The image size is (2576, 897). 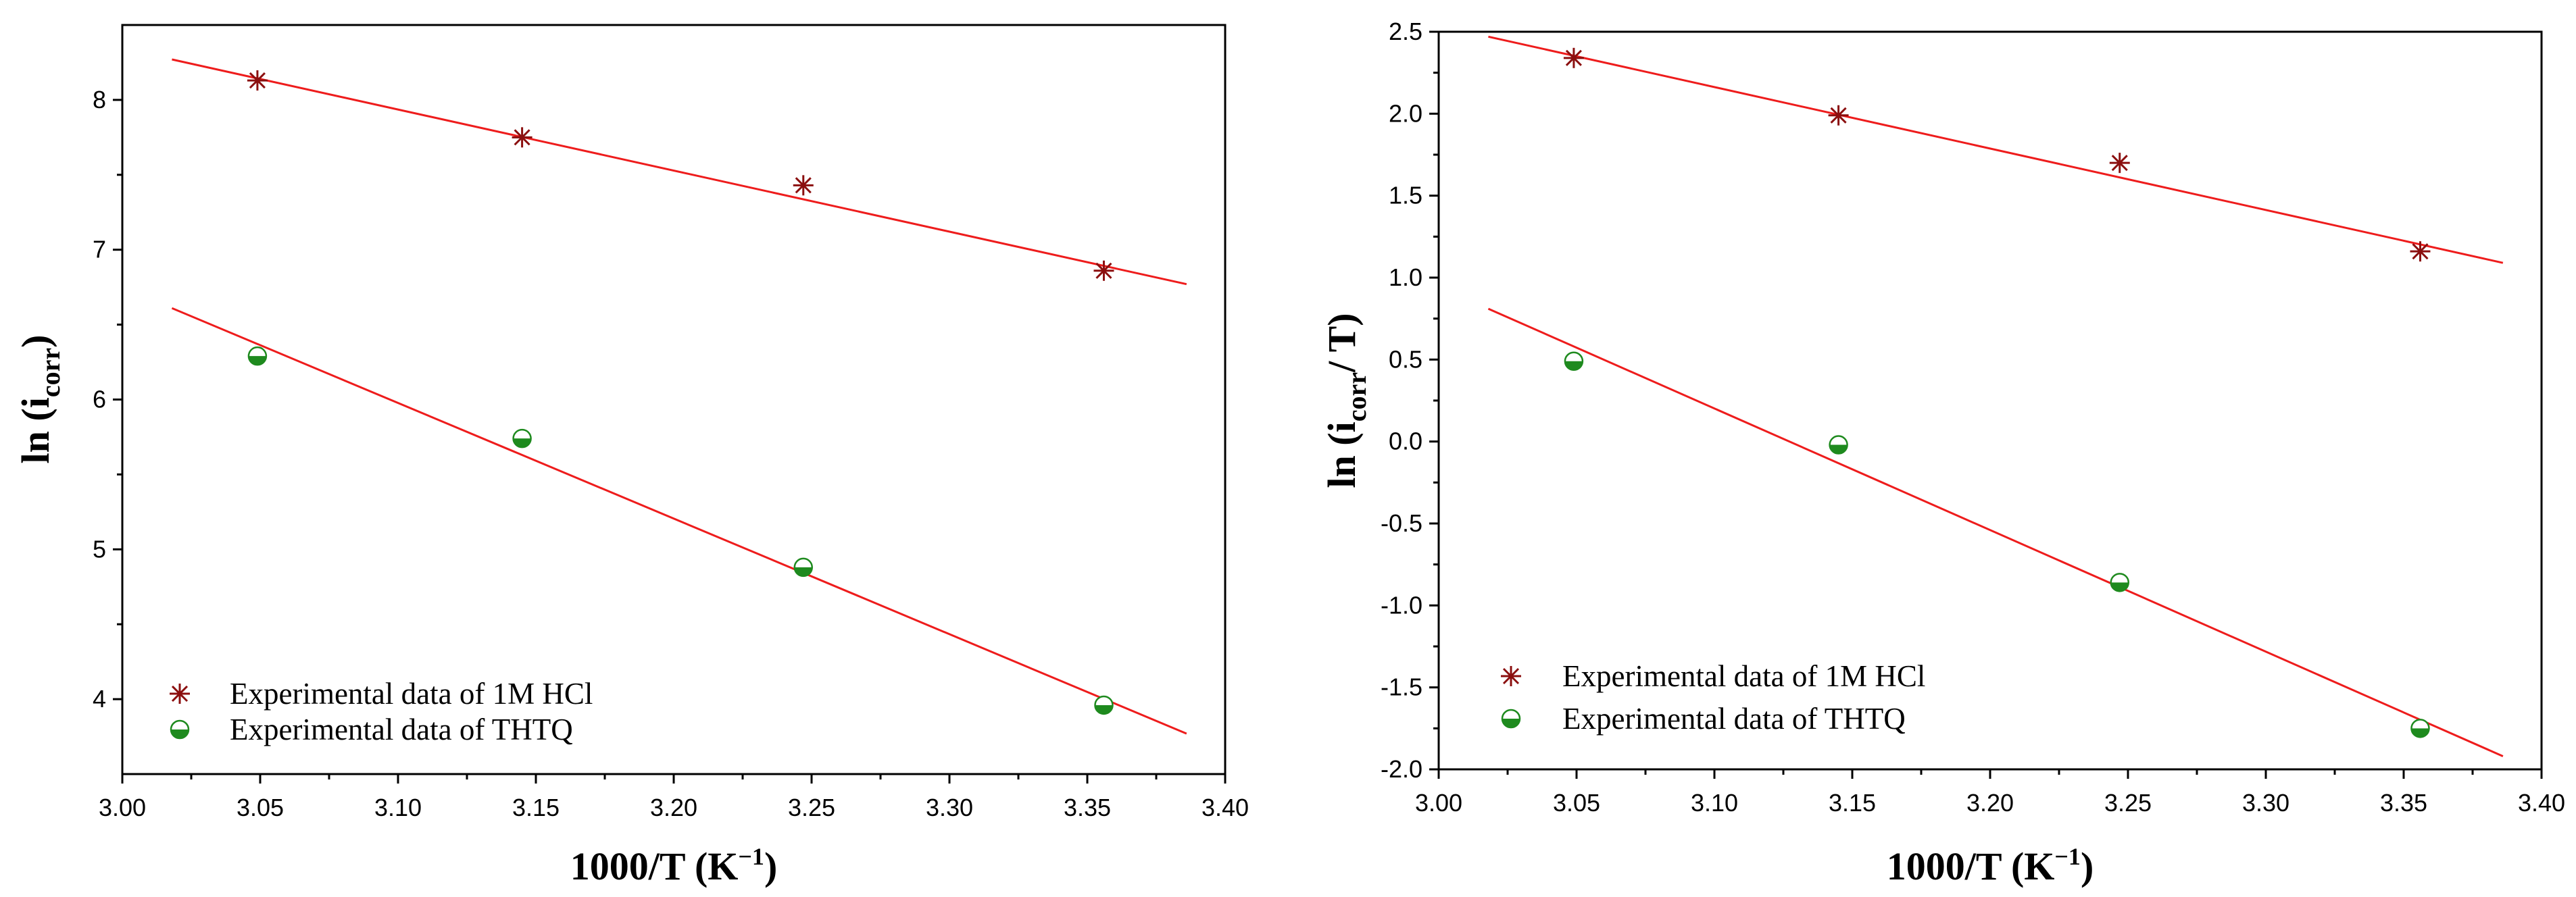 I want to click on y-tick-label: 5, so click(x=99, y=549).